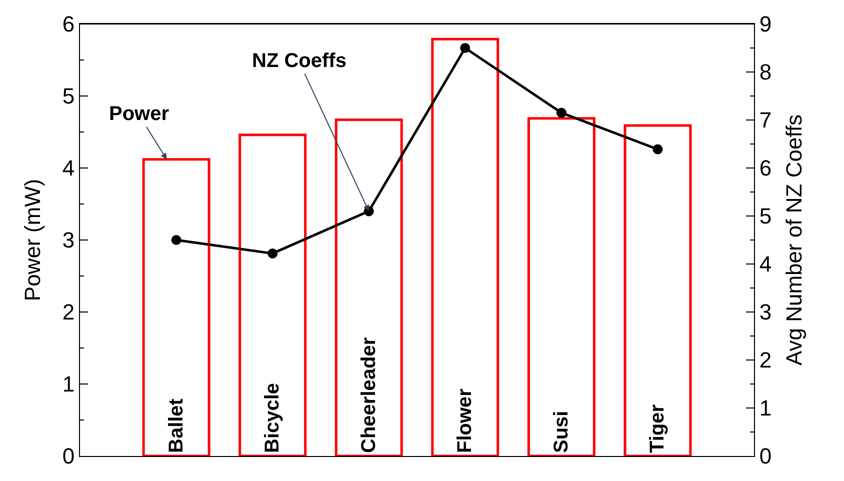 Image resolution: width=844 pixels, height=481 pixels. What do you see at coordinates (465, 420) in the screenshot?
I see `x-tick-label: Flower` at bounding box center [465, 420].